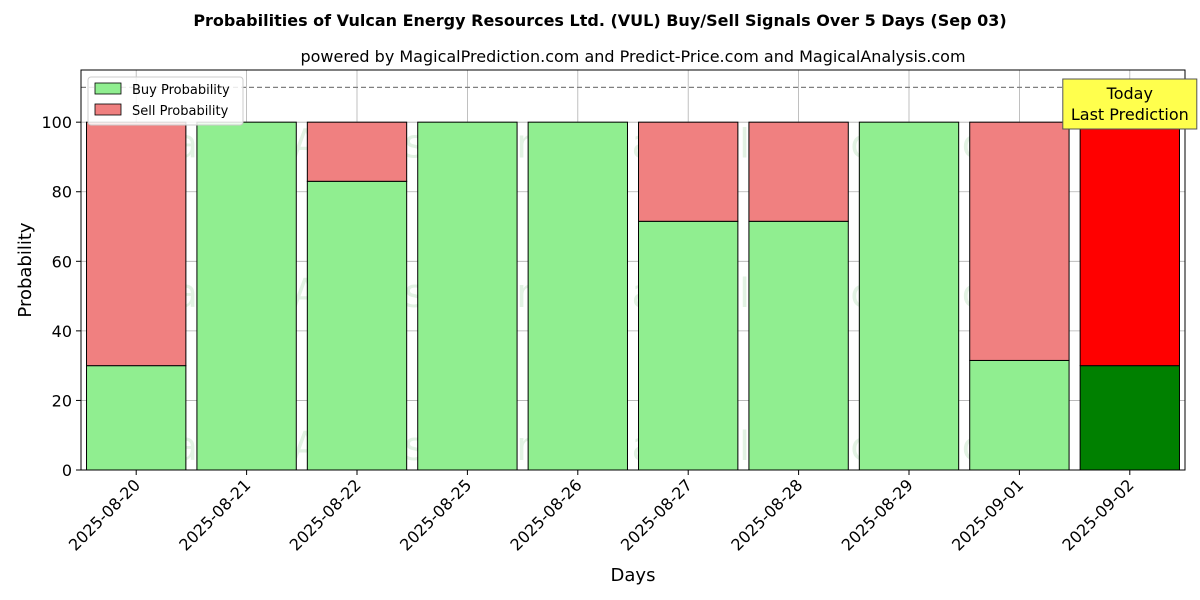 This screenshot has height=600, width=1200. I want to click on legend-box, so click(165, 101).